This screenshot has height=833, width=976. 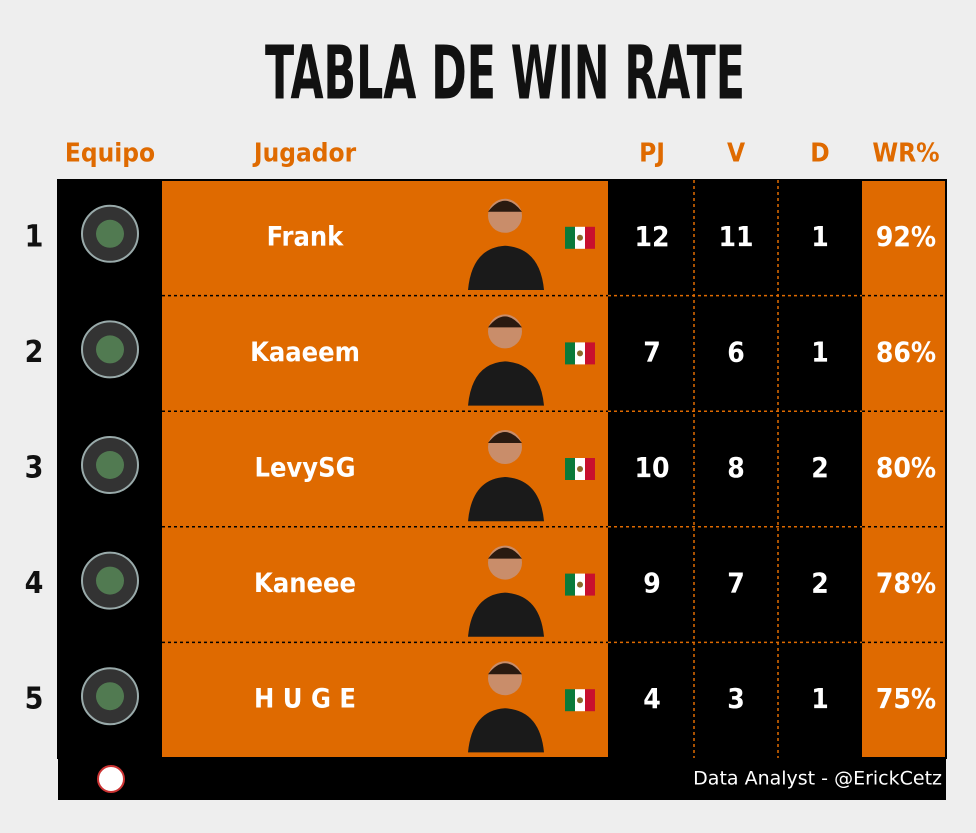 I want to click on column-header: Jugador, so click(x=304, y=154).